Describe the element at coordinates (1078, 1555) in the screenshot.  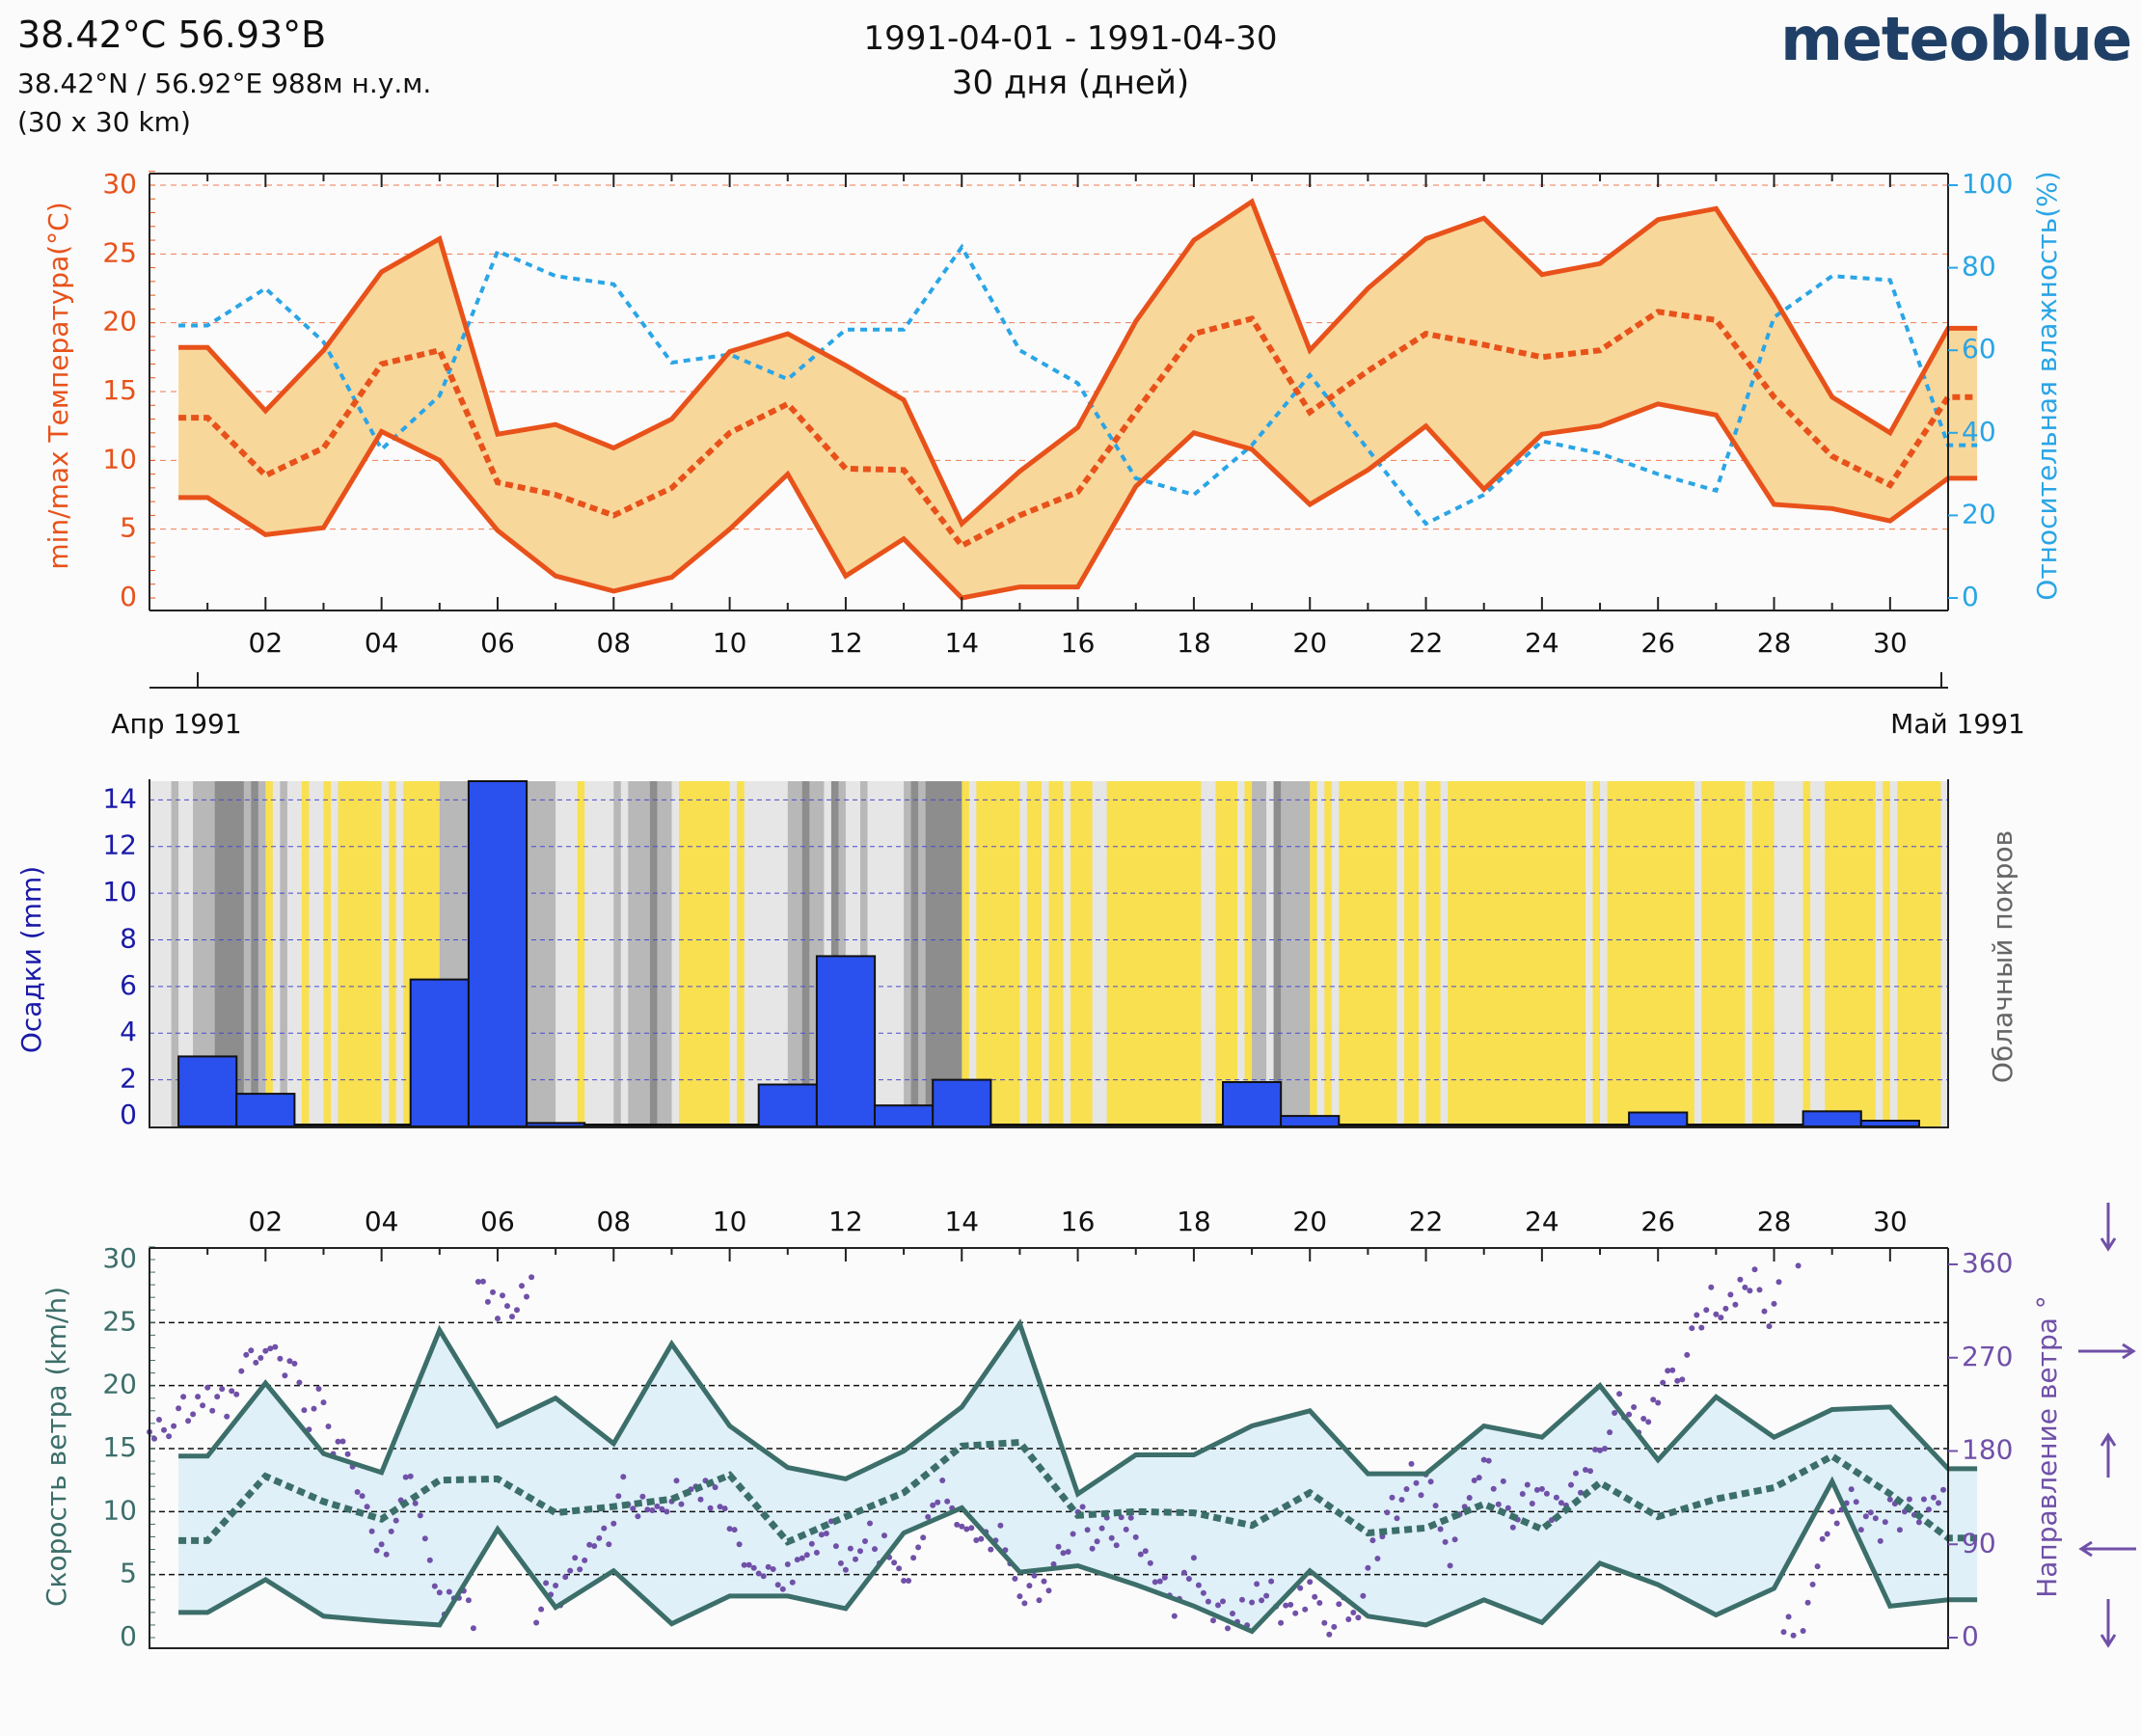
I see `min-wind-speed-line` at that location.